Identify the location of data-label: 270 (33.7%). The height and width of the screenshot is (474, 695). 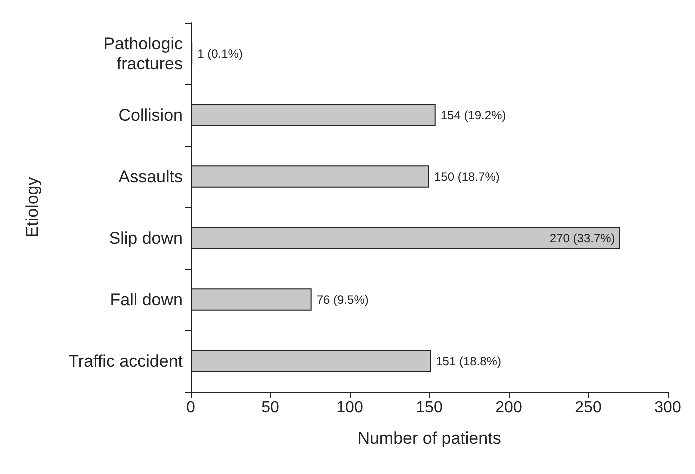
(583, 238).